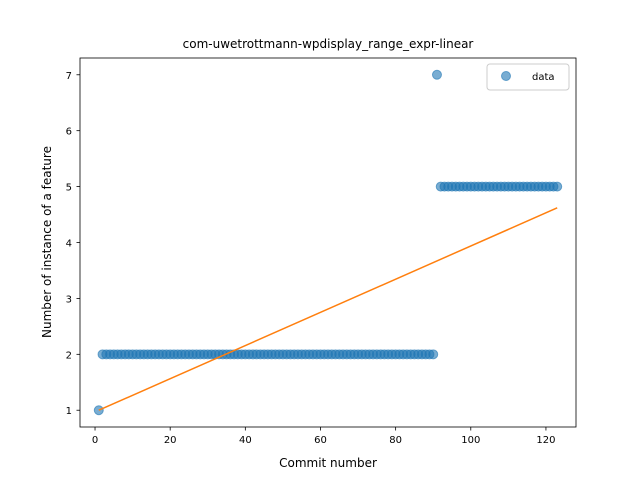  Describe the element at coordinates (95, 440) in the screenshot. I see `x-tick-label: 0` at that location.